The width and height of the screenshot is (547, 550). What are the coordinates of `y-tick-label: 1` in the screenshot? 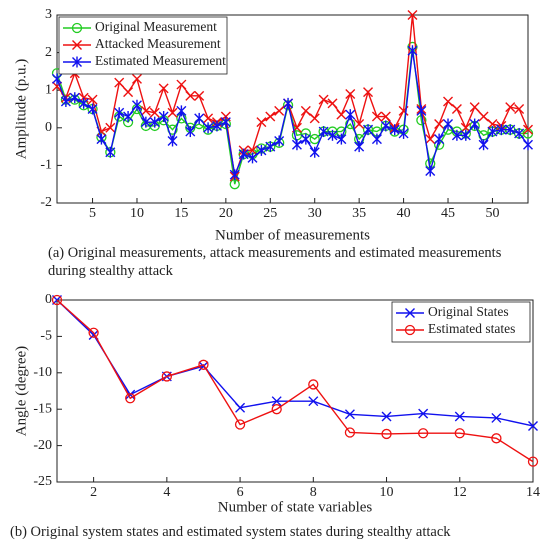 It's located at (48, 89).